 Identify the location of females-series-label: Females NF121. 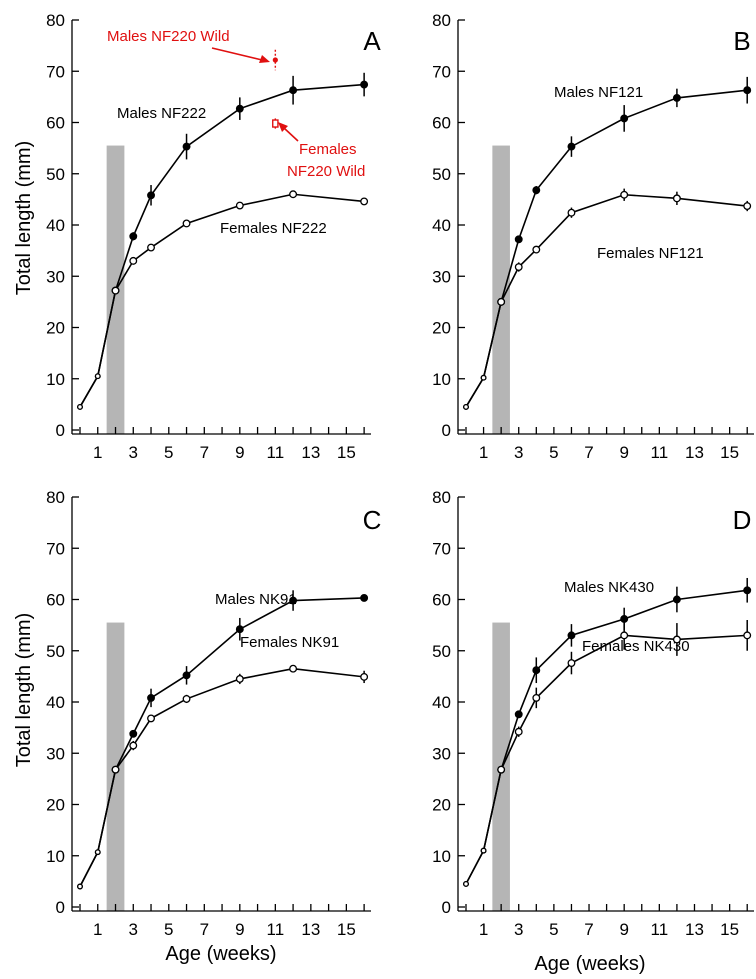
(650, 253).